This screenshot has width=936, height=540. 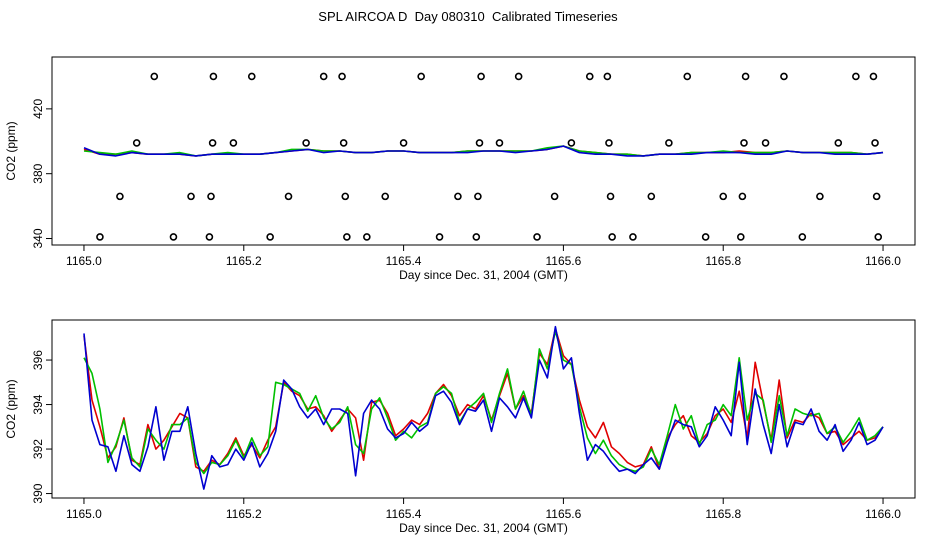 What do you see at coordinates (38, 173) in the screenshot?
I see `y-tick-label: 380` at bounding box center [38, 173].